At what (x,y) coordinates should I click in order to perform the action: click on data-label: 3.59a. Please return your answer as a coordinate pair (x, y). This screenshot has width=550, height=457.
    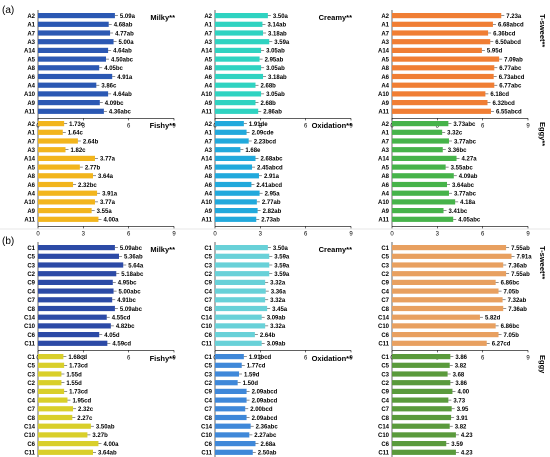
    Looking at the image, I should click on (282, 258).